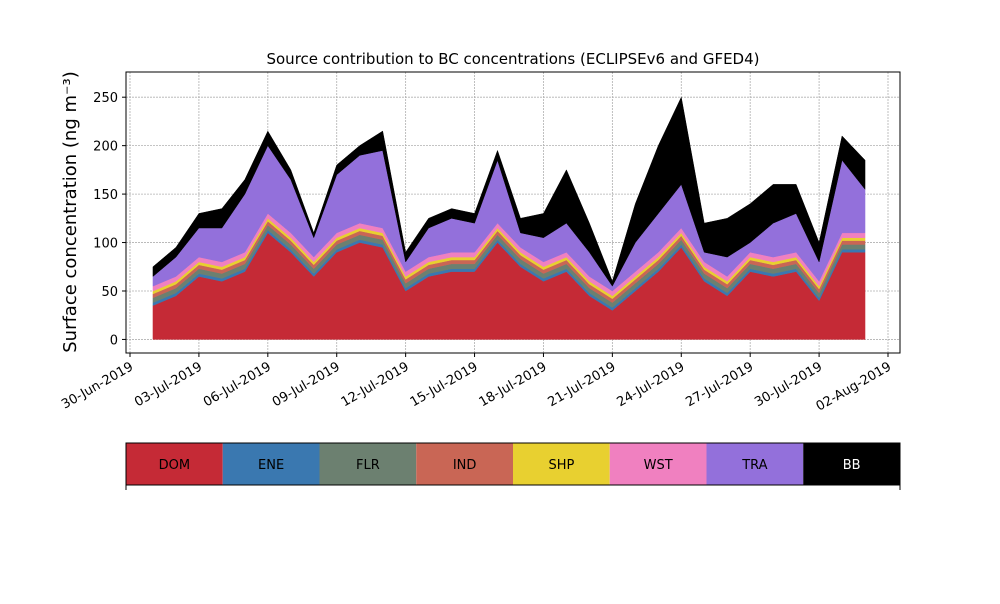  Describe the element at coordinates (444, 384) in the screenshot. I see `x-tick-label: 15-Jul-2019` at that location.